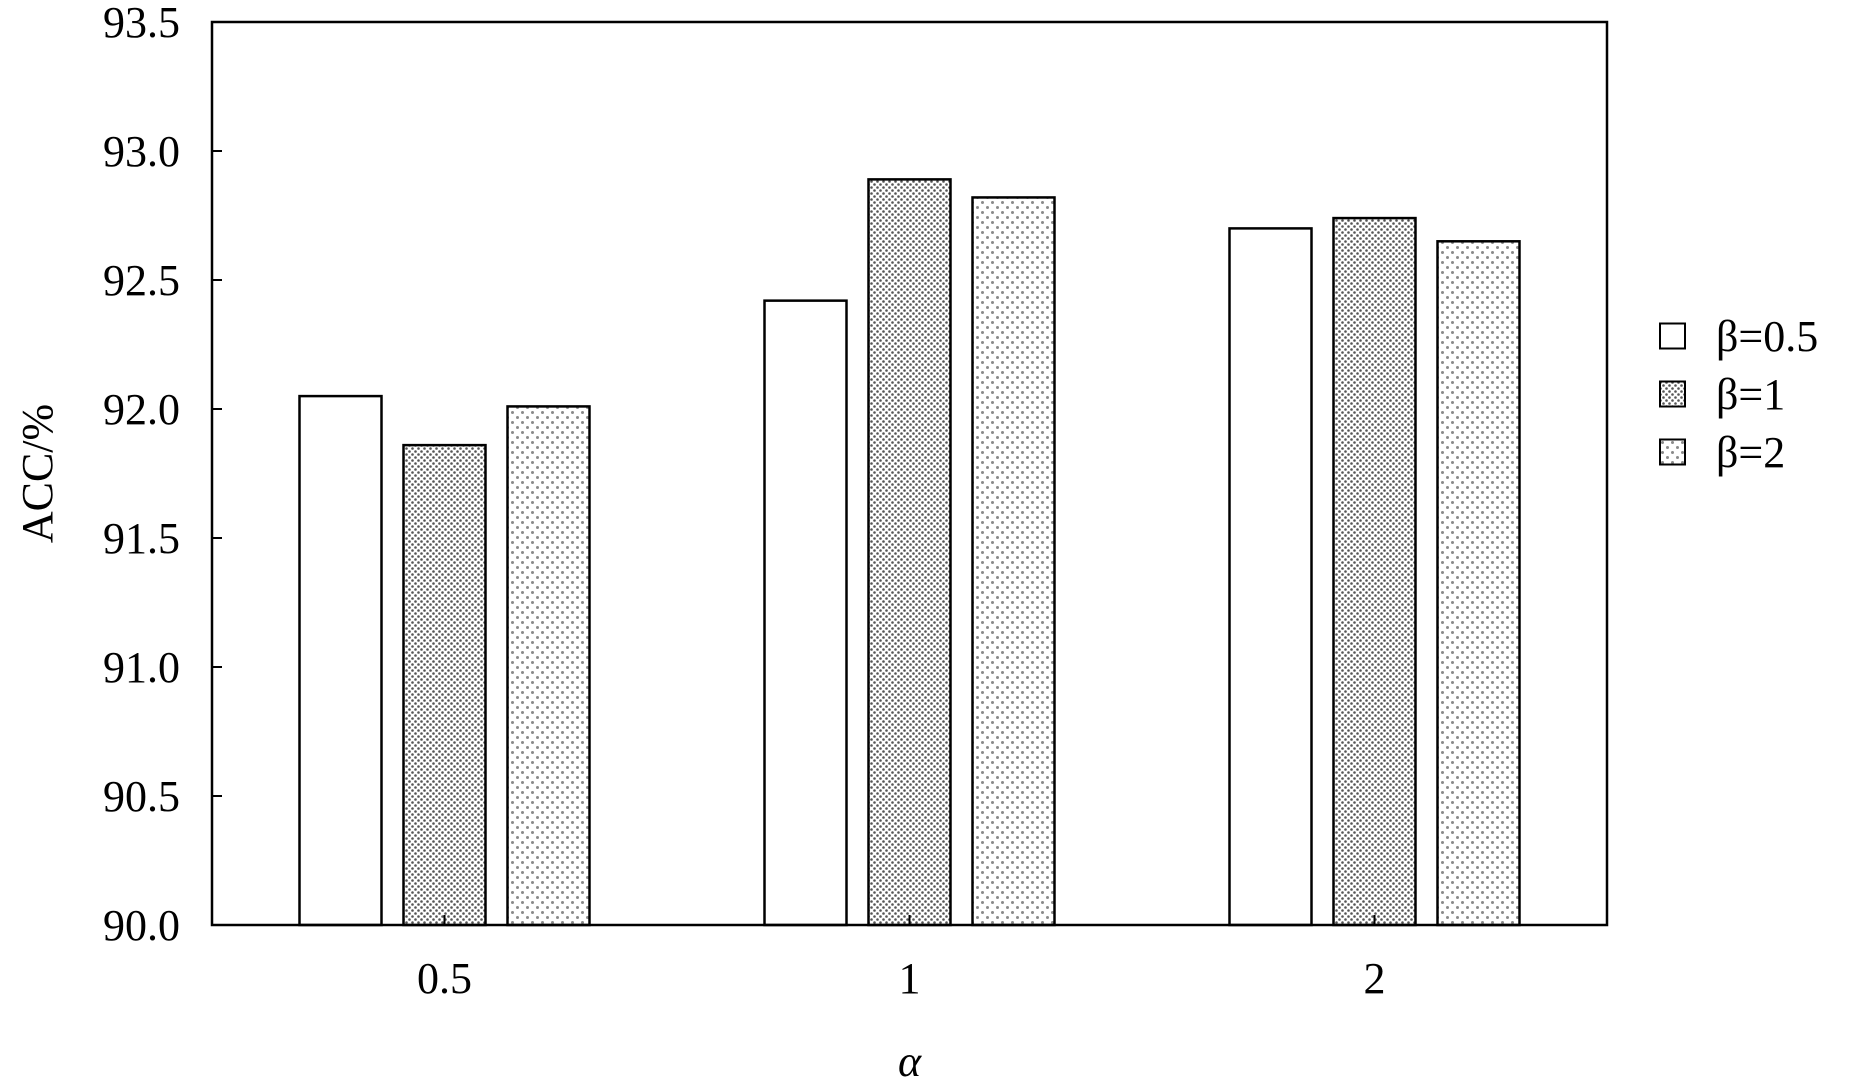  Describe the element at coordinates (141, 925) in the screenshot. I see `y-tick-label: 90.0` at that location.